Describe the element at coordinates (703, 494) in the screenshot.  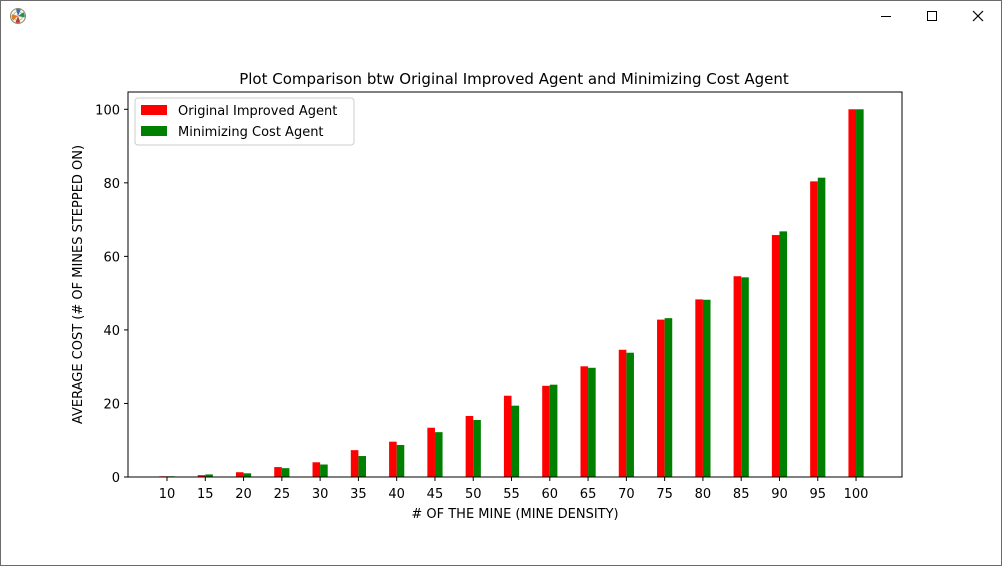
I see `x-tick-label-80: 80` at that location.